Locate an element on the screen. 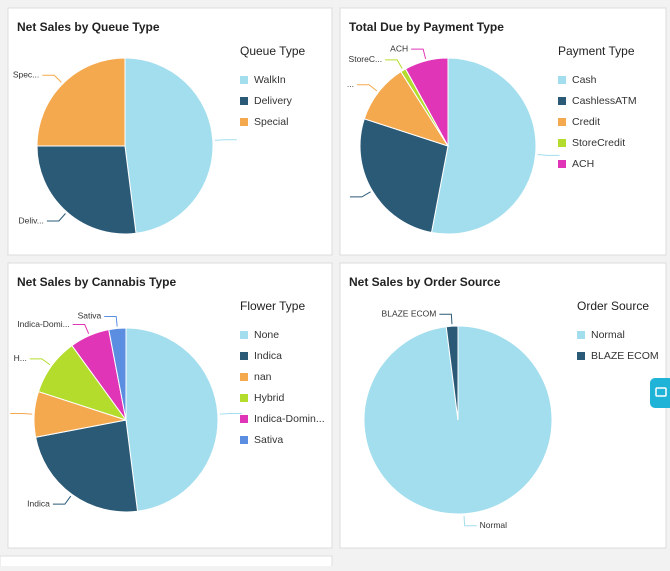 This screenshot has width=670, height=571. chart-title: Net Sales by Cannabis Type is located at coordinates (96, 282).